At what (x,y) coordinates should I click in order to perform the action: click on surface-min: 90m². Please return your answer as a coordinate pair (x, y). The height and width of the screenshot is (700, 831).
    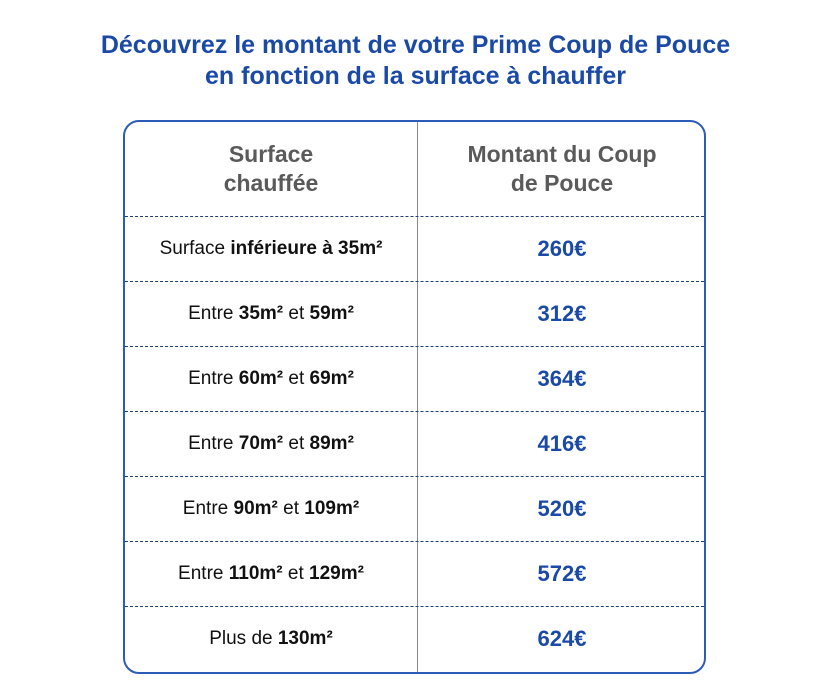
    Looking at the image, I should click on (255, 508).